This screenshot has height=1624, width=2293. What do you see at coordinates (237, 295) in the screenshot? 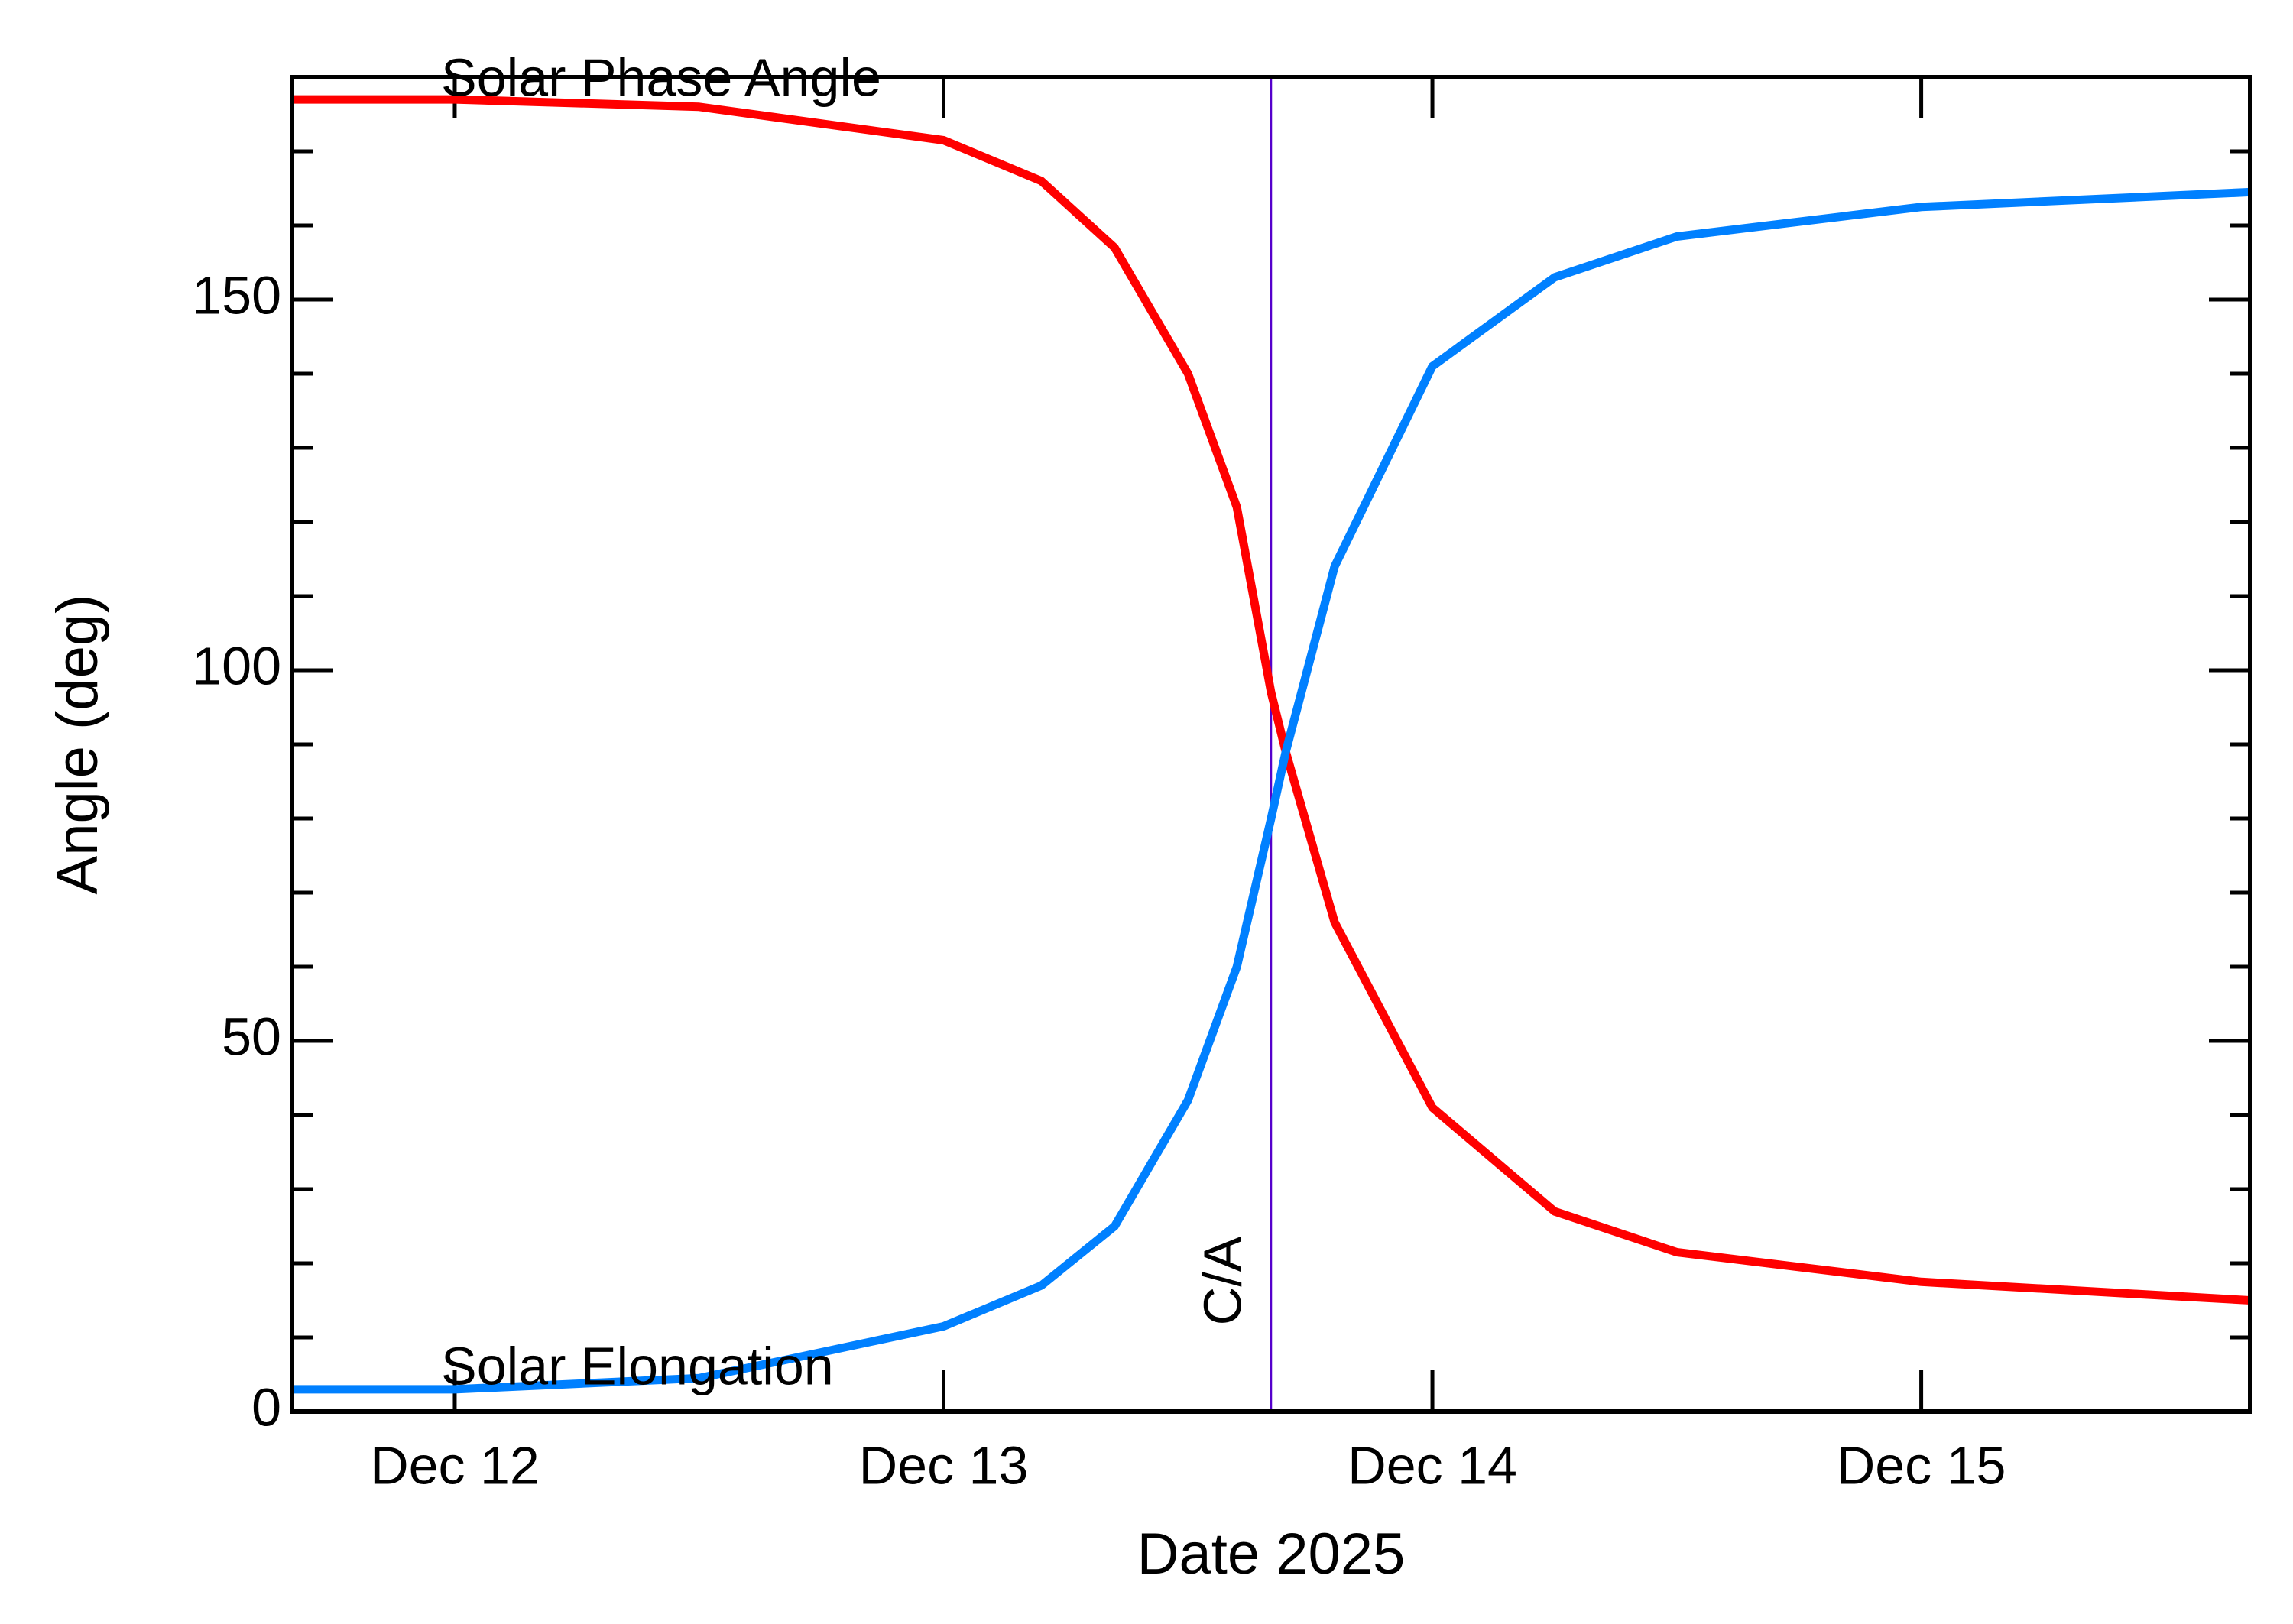
I see `y-tick-label: 150` at bounding box center [237, 295].